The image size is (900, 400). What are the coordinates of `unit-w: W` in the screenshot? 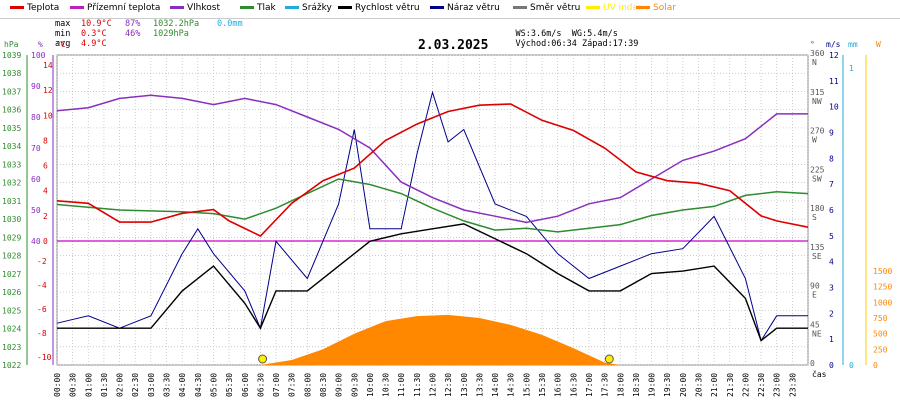 It's located at (878, 44).